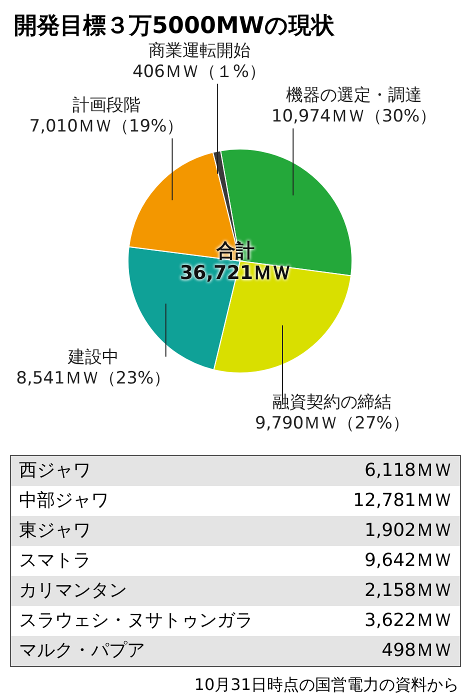 The height and width of the screenshot is (700, 471). What do you see at coordinates (55, 471) in the screenshot?
I see `category-label: 西ジャワ` at bounding box center [55, 471].